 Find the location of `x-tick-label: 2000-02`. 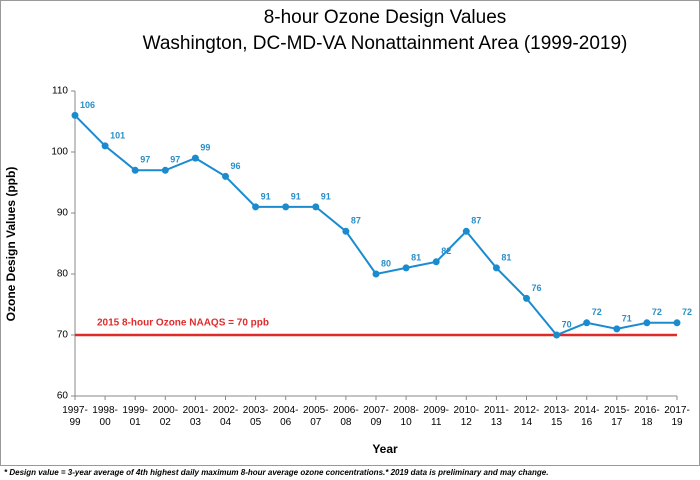

x-tick-label: 2000-02 is located at coordinates (166, 416).